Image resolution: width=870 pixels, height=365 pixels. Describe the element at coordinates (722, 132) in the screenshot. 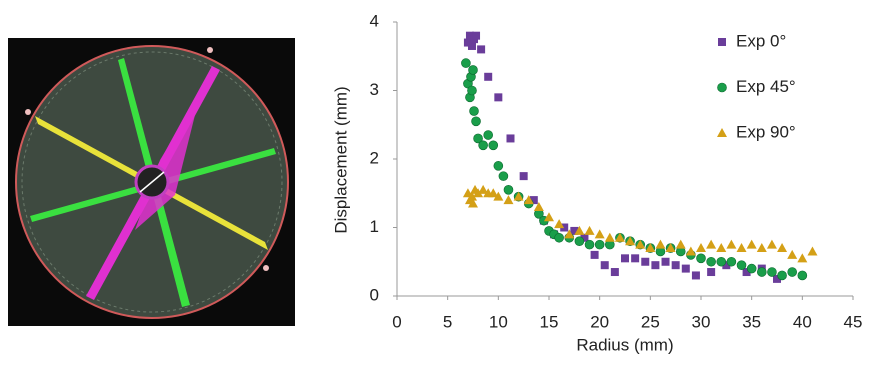

I see `legend-marker` at that location.